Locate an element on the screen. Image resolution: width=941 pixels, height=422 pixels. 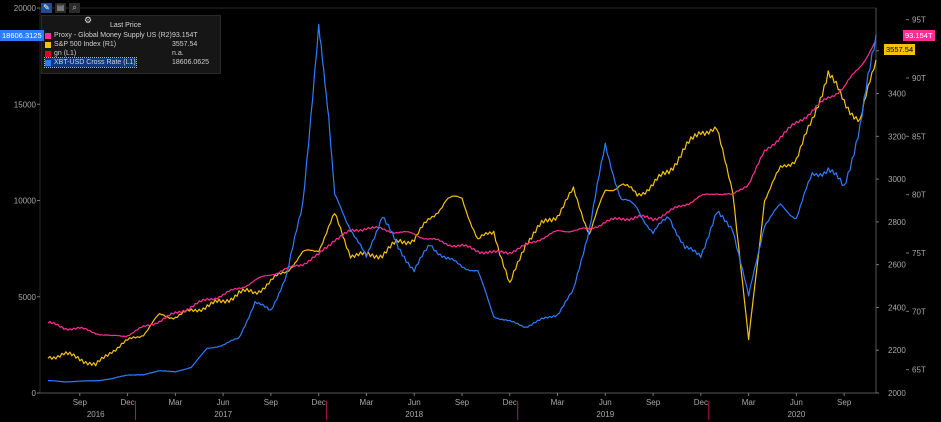
legend-item-gn: gn (L1) is located at coordinates (60, 53).